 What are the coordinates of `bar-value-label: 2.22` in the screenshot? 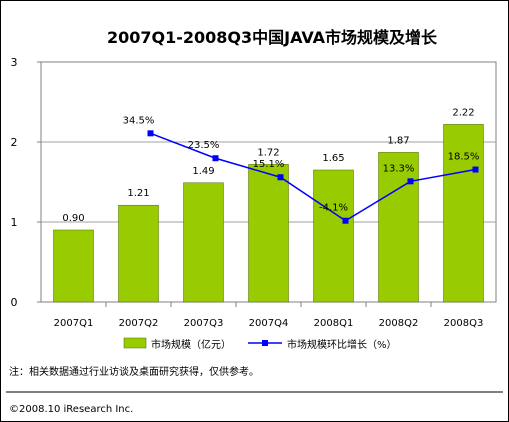 It's located at (463, 112).